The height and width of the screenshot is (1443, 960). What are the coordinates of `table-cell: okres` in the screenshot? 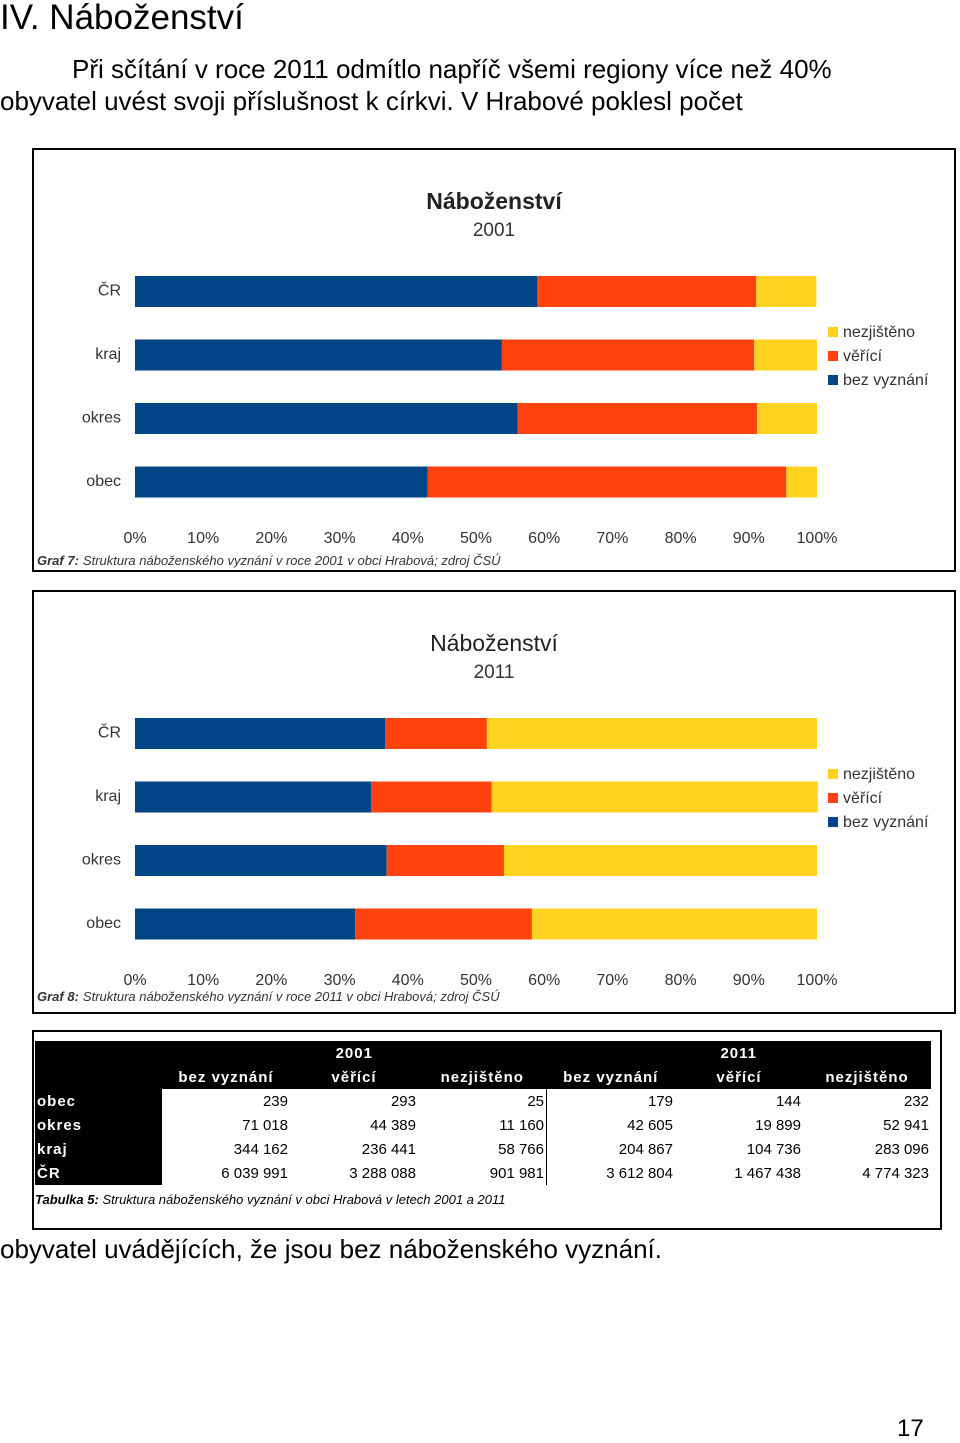 It's located at (98, 1125).